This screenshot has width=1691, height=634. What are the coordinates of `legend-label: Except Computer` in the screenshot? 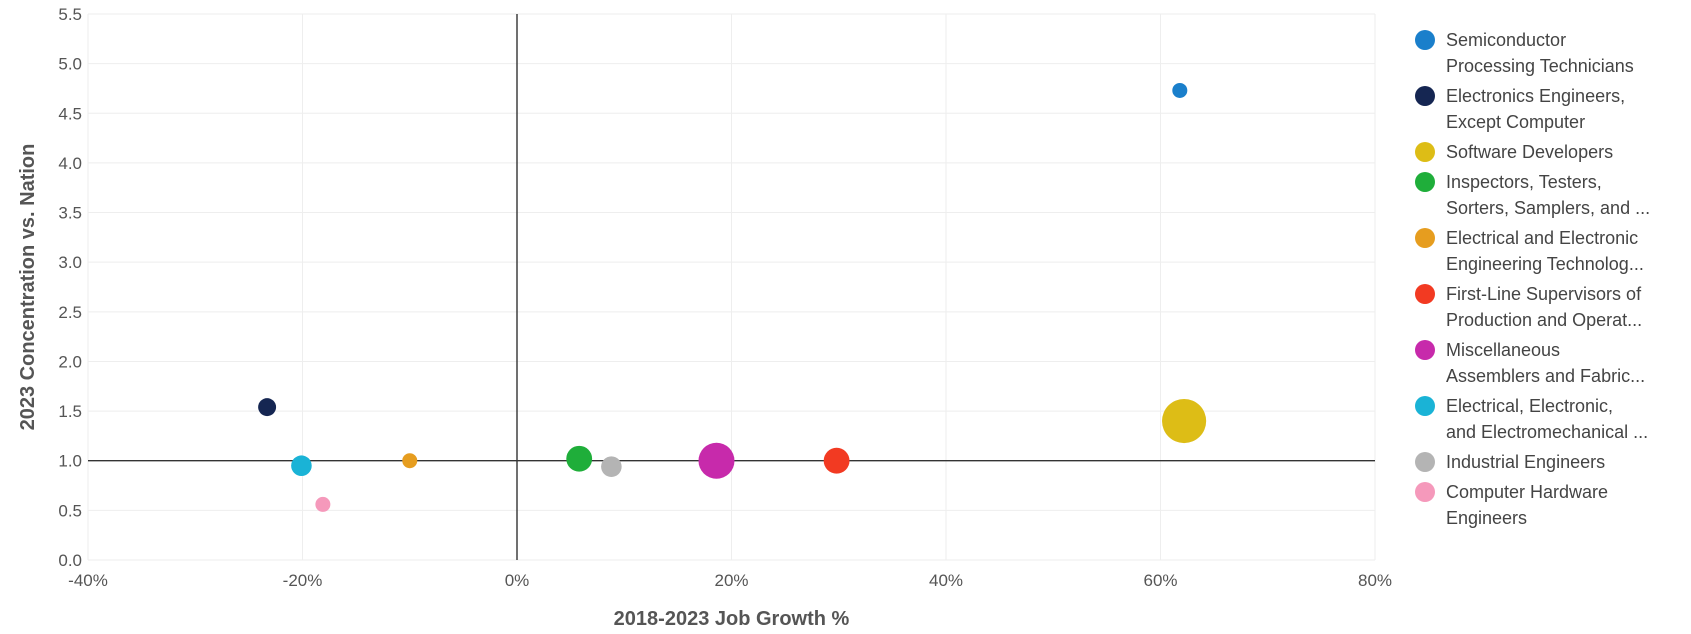 It's located at (1515, 122).